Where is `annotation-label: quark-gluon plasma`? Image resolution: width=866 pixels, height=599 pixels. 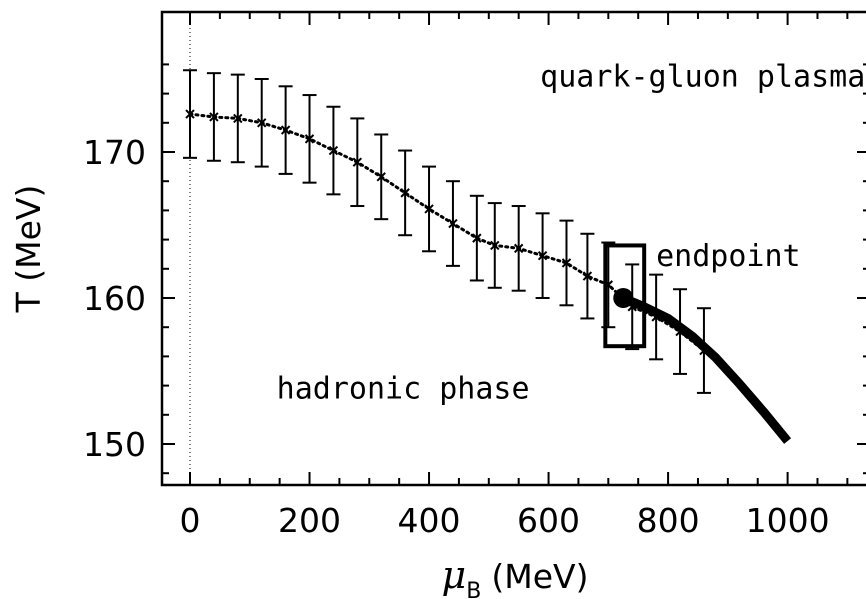
annotation-label: quark-gluon plasma is located at coordinates (702, 76).